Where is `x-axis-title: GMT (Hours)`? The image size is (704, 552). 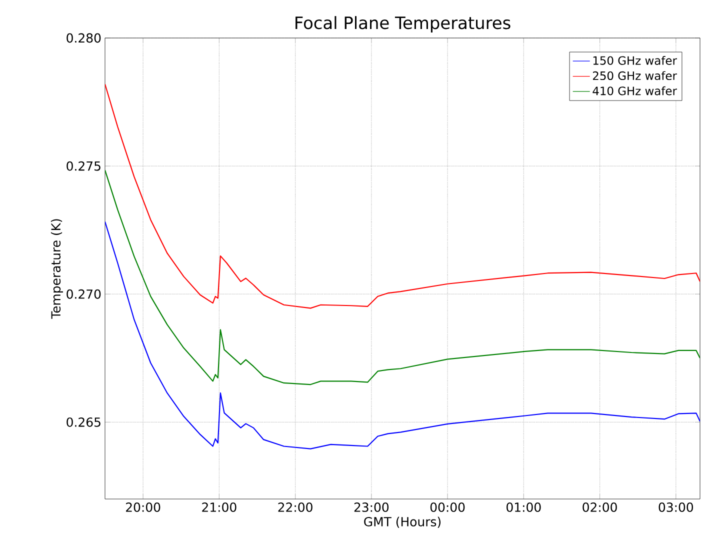
x-axis-title: GMT (Hours) is located at coordinates (402, 522).